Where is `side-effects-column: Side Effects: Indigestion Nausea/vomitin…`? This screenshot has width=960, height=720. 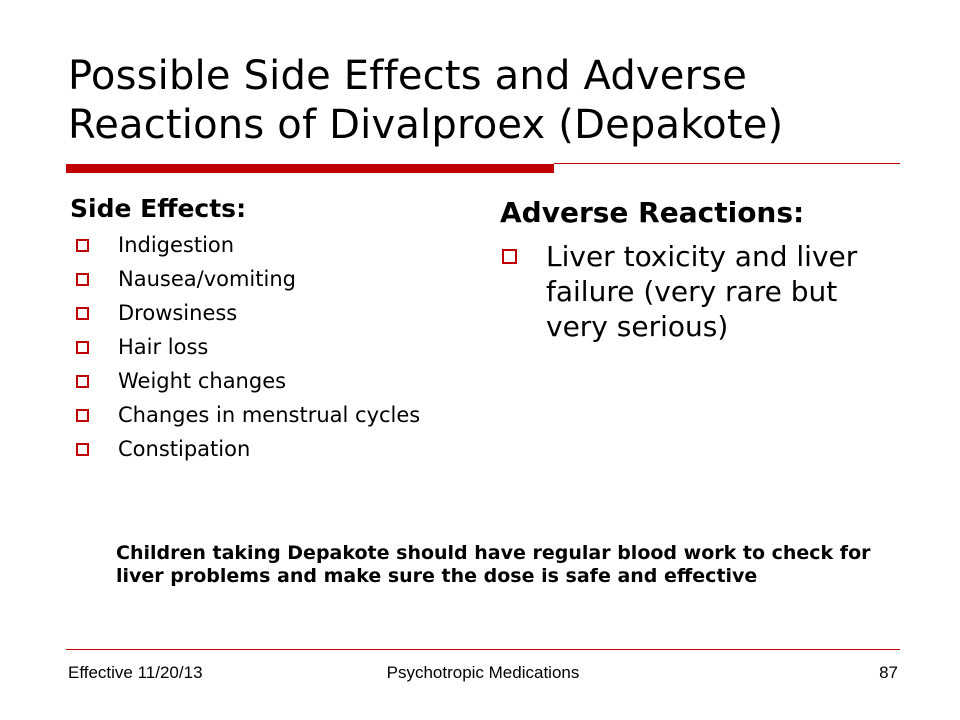
side-effects-column: Side Effects: Indigestion Nausea/vomitin… is located at coordinates (255, 331).